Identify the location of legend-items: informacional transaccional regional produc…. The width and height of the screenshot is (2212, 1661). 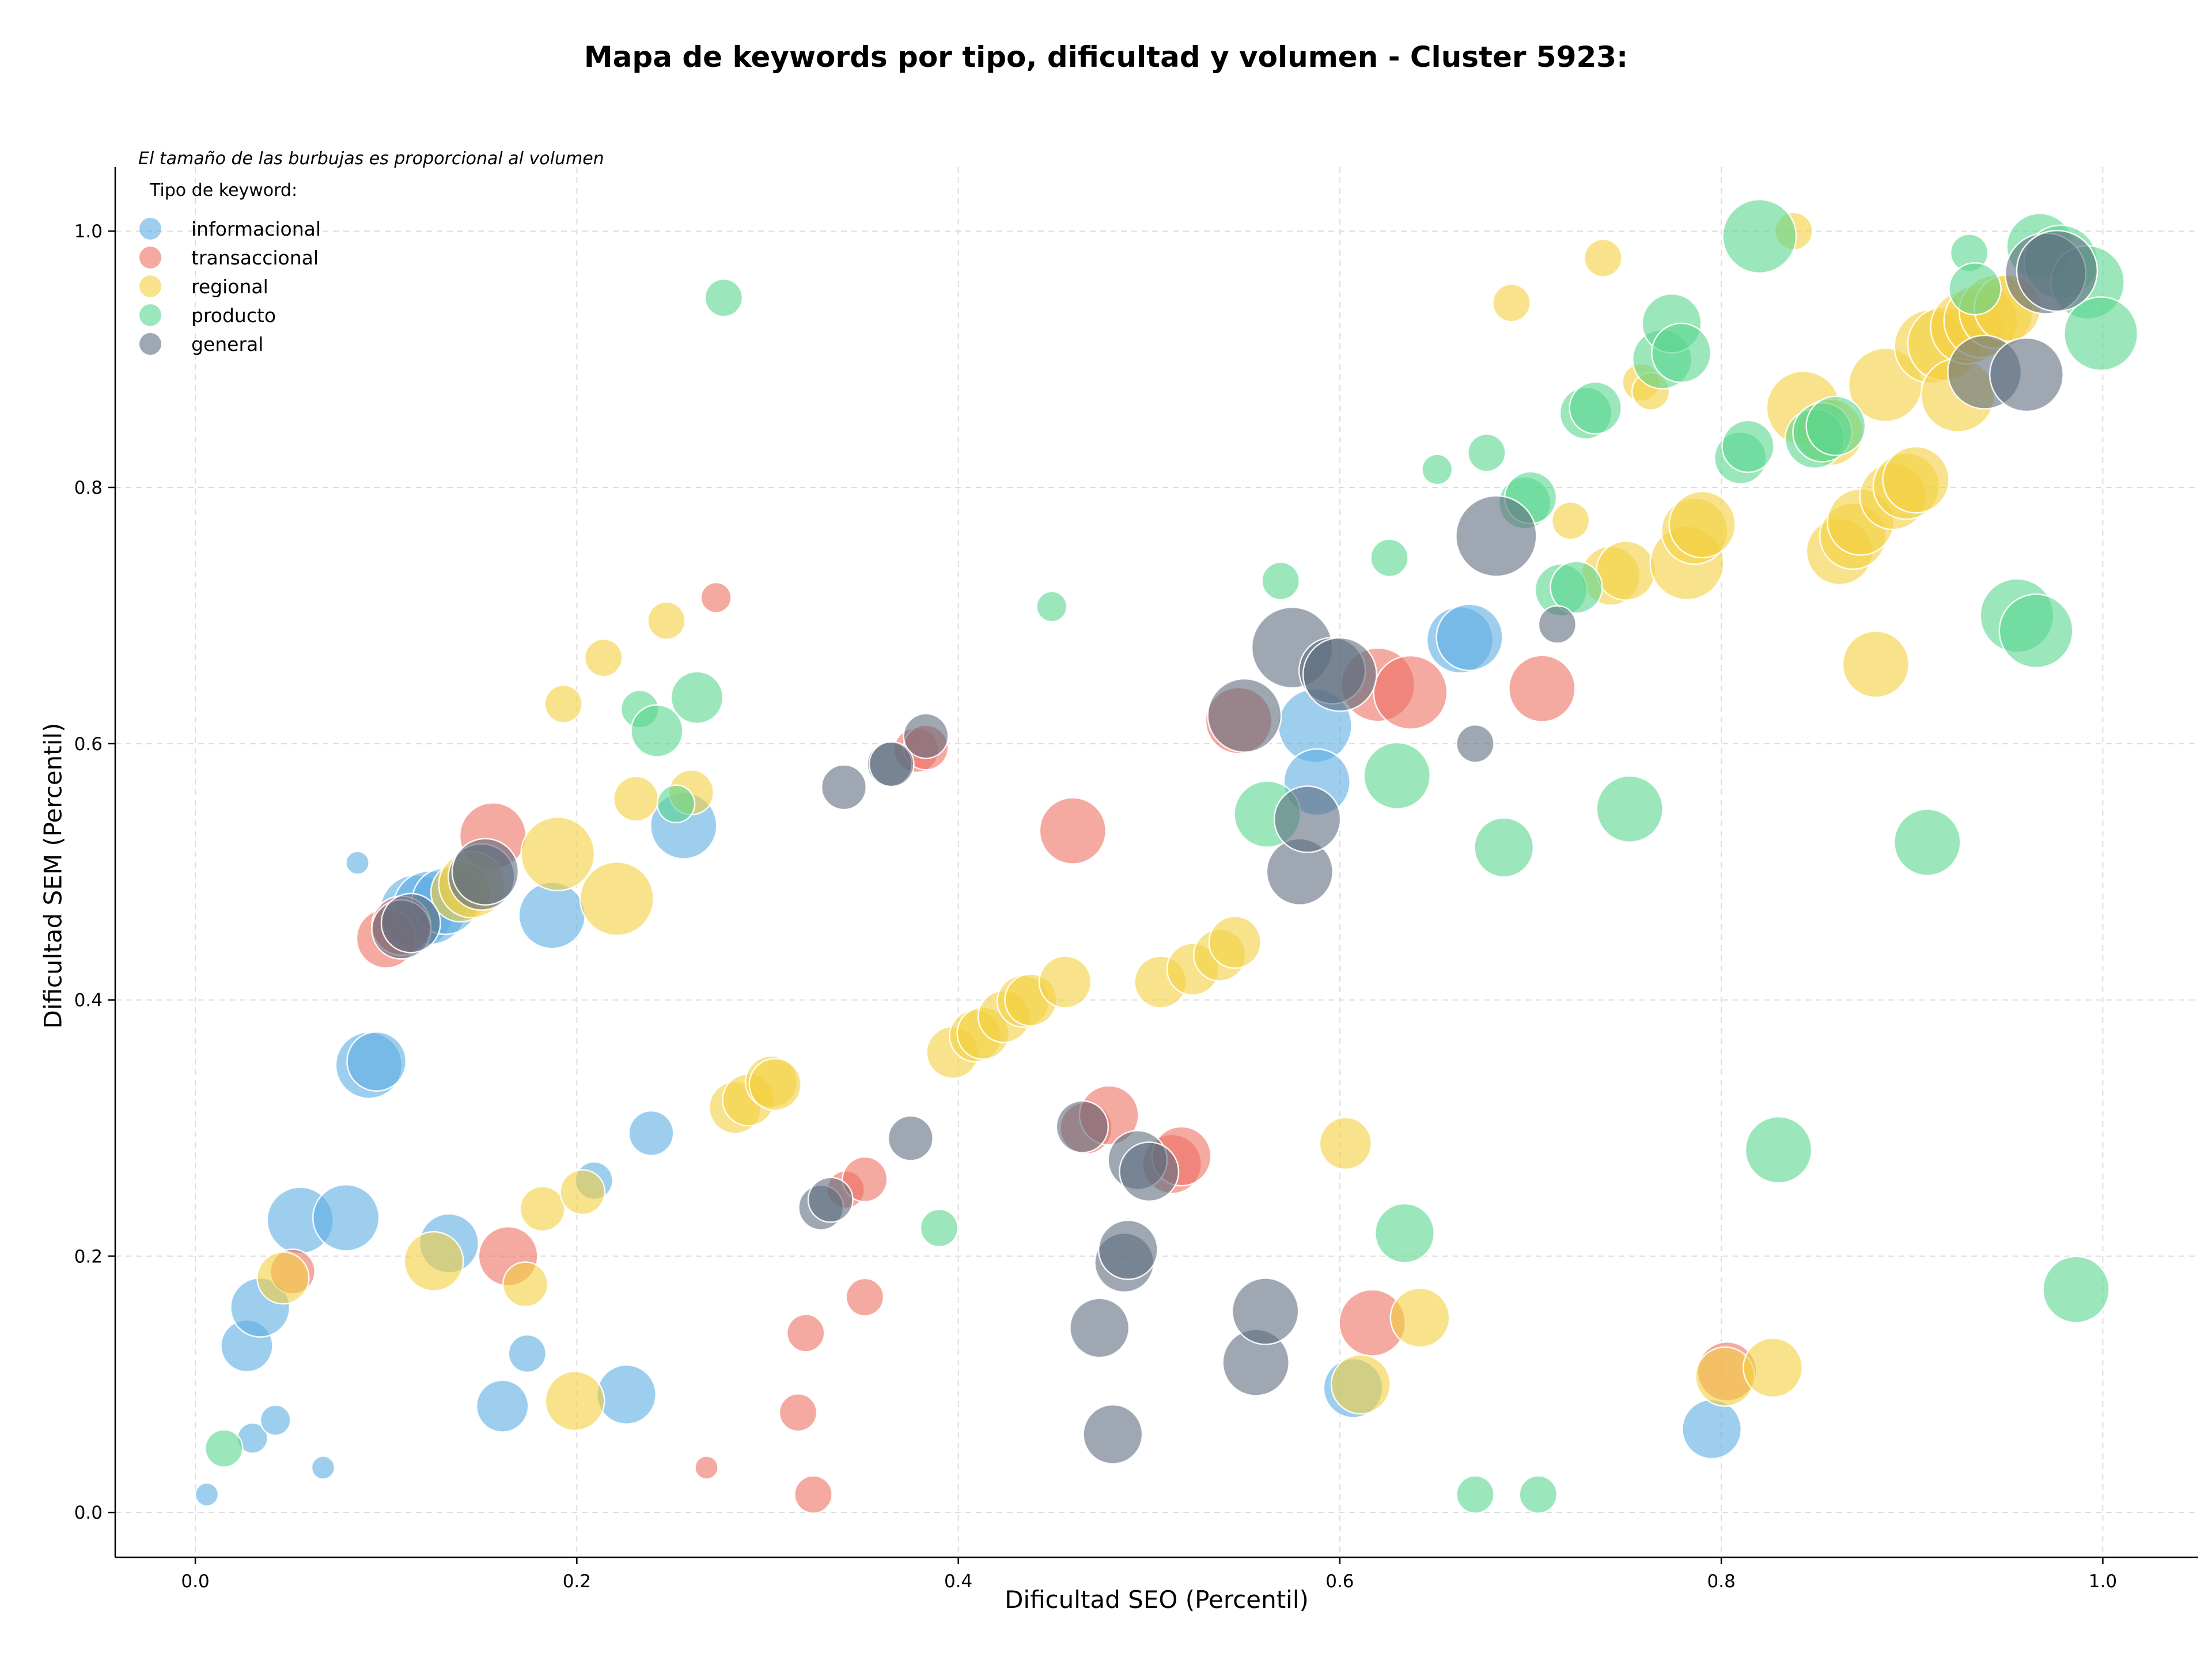
(371, 286).